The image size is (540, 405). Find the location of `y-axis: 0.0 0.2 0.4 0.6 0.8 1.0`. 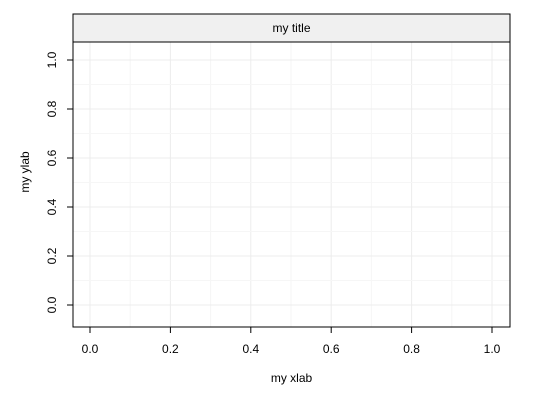

y-axis: 0.0 0.2 0.4 0.6 0.8 1.0 is located at coordinates (59, 182).